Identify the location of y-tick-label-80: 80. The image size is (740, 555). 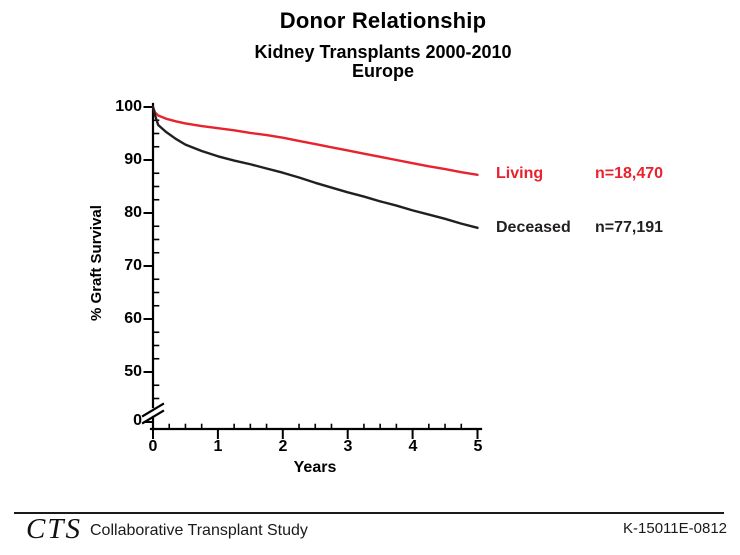
(133, 212).